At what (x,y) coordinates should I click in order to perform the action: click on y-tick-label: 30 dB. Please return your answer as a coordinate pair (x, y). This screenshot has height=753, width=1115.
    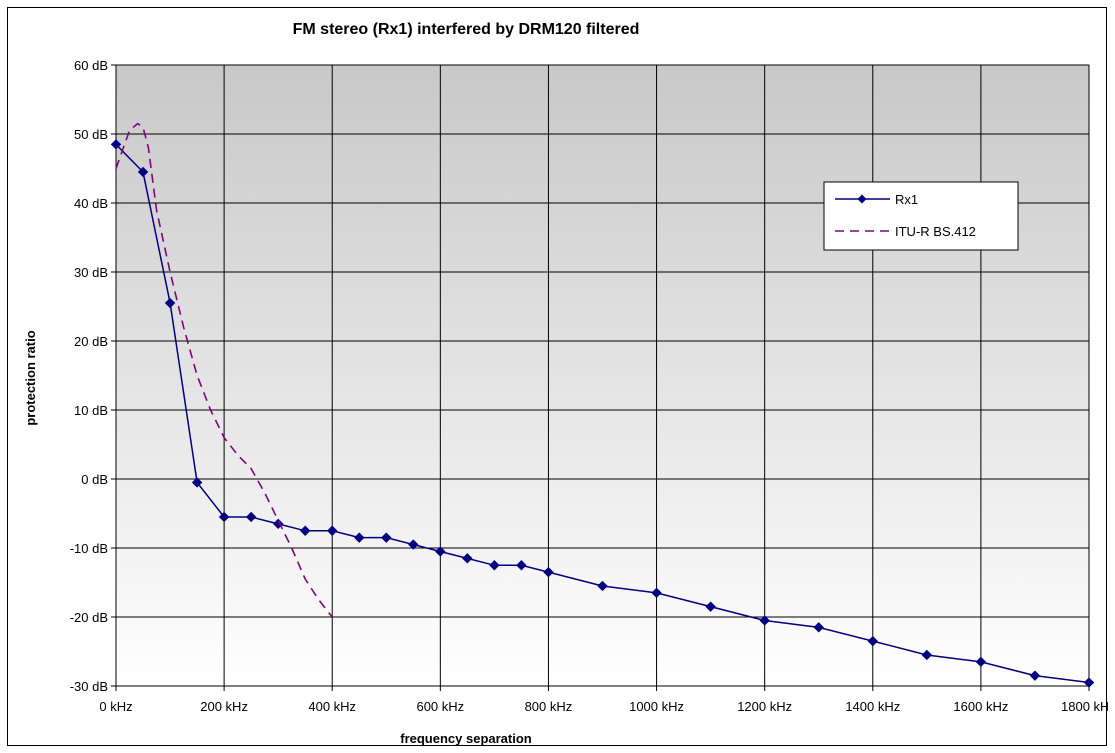
    Looking at the image, I should click on (91, 272).